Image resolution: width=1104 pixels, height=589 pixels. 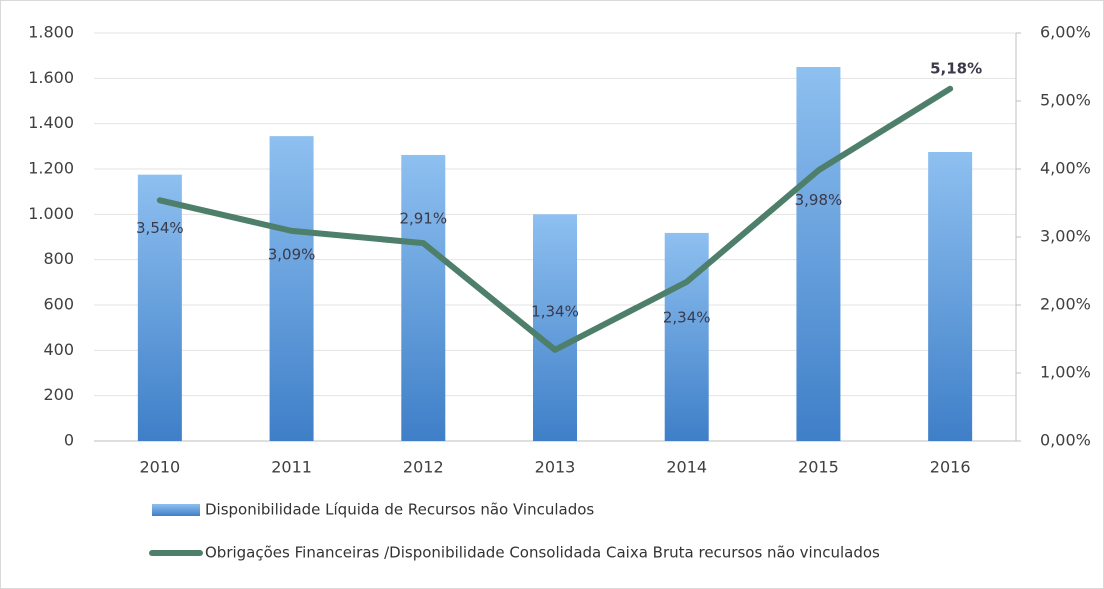 What do you see at coordinates (956, 68) in the screenshot?
I see `data-label: 5,18%` at bounding box center [956, 68].